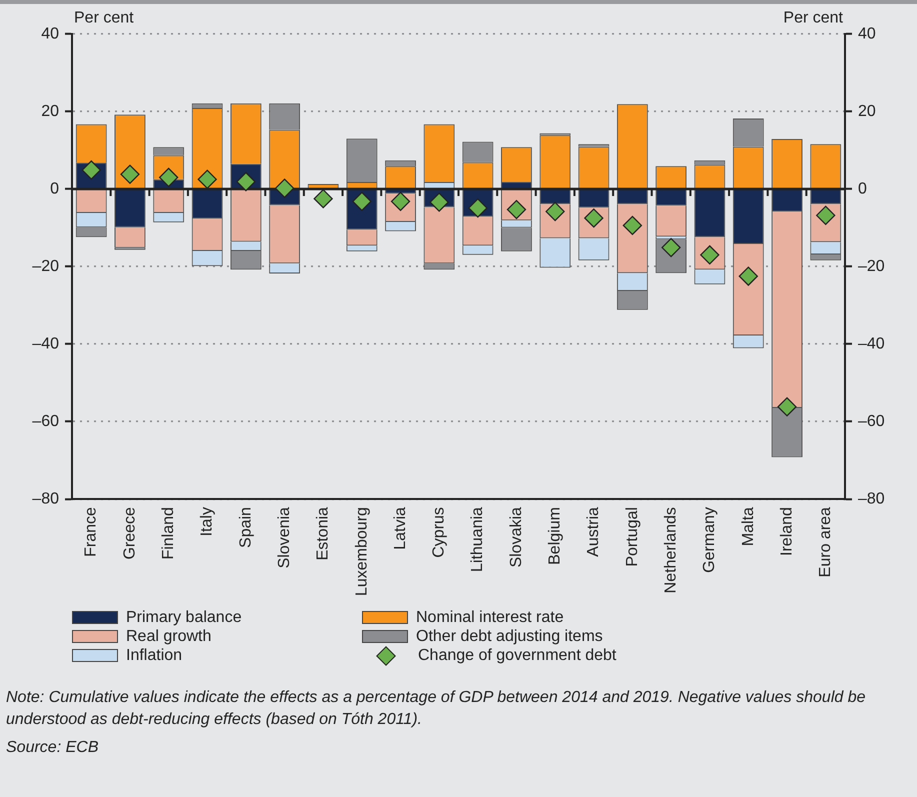 The image size is (917, 797). Describe the element at coordinates (477, 539) in the screenshot. I see `x-tick-label: Lithuania` at that location.